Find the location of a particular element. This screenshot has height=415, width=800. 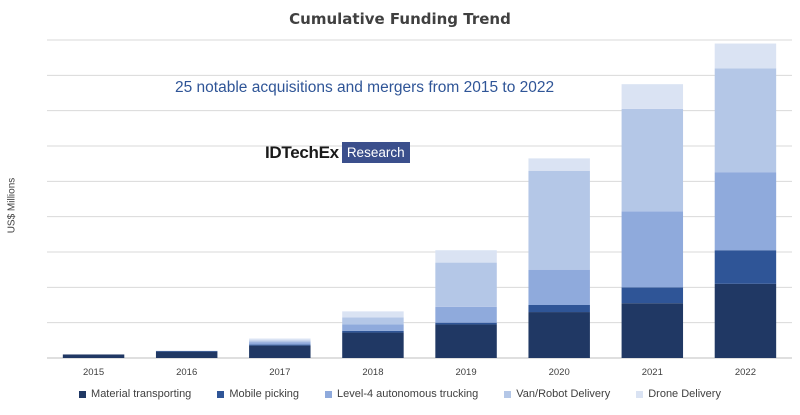

x-tick-label: 2020 is located at coordinates (559, 372).